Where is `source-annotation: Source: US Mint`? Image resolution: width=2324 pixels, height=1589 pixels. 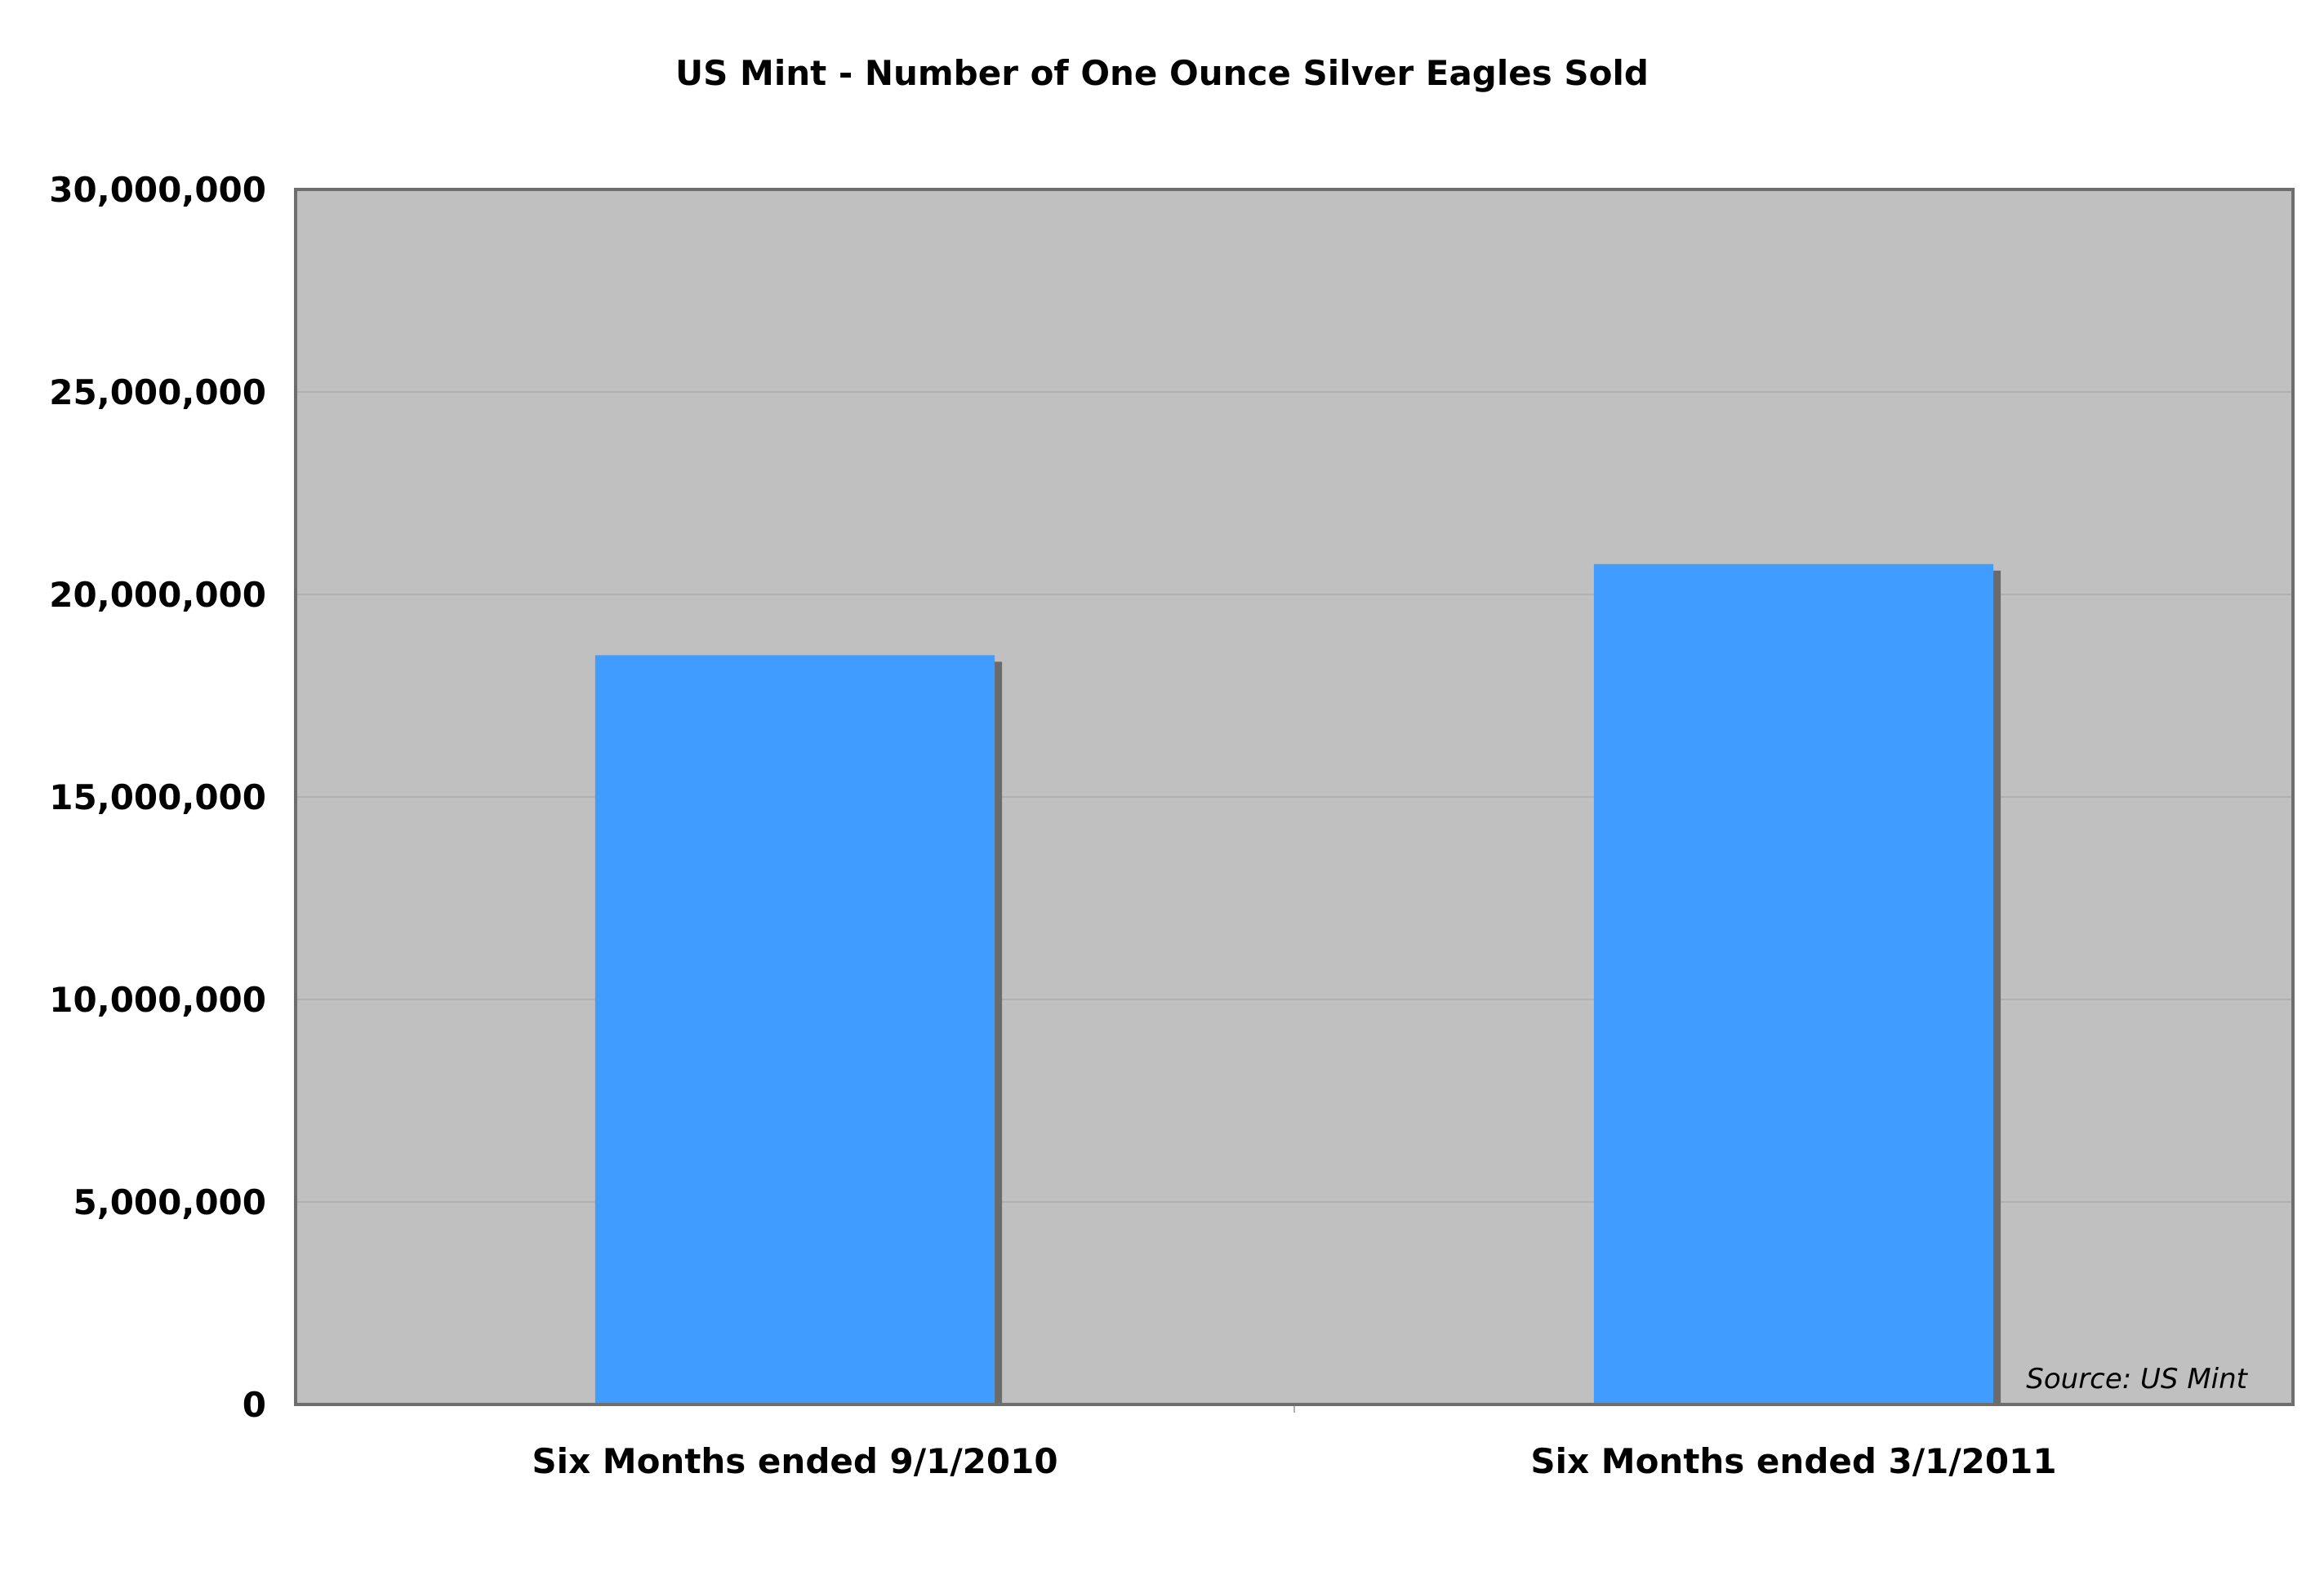
source-annotation: Source: US Mint is located at coordinates (2137, 1379).